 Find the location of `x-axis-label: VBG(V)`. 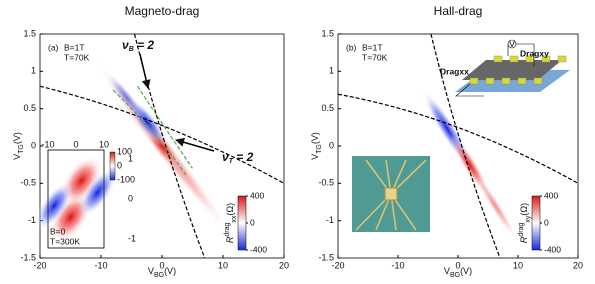

x-axis-label: VBG(V) is located at coordinates (458, 272).